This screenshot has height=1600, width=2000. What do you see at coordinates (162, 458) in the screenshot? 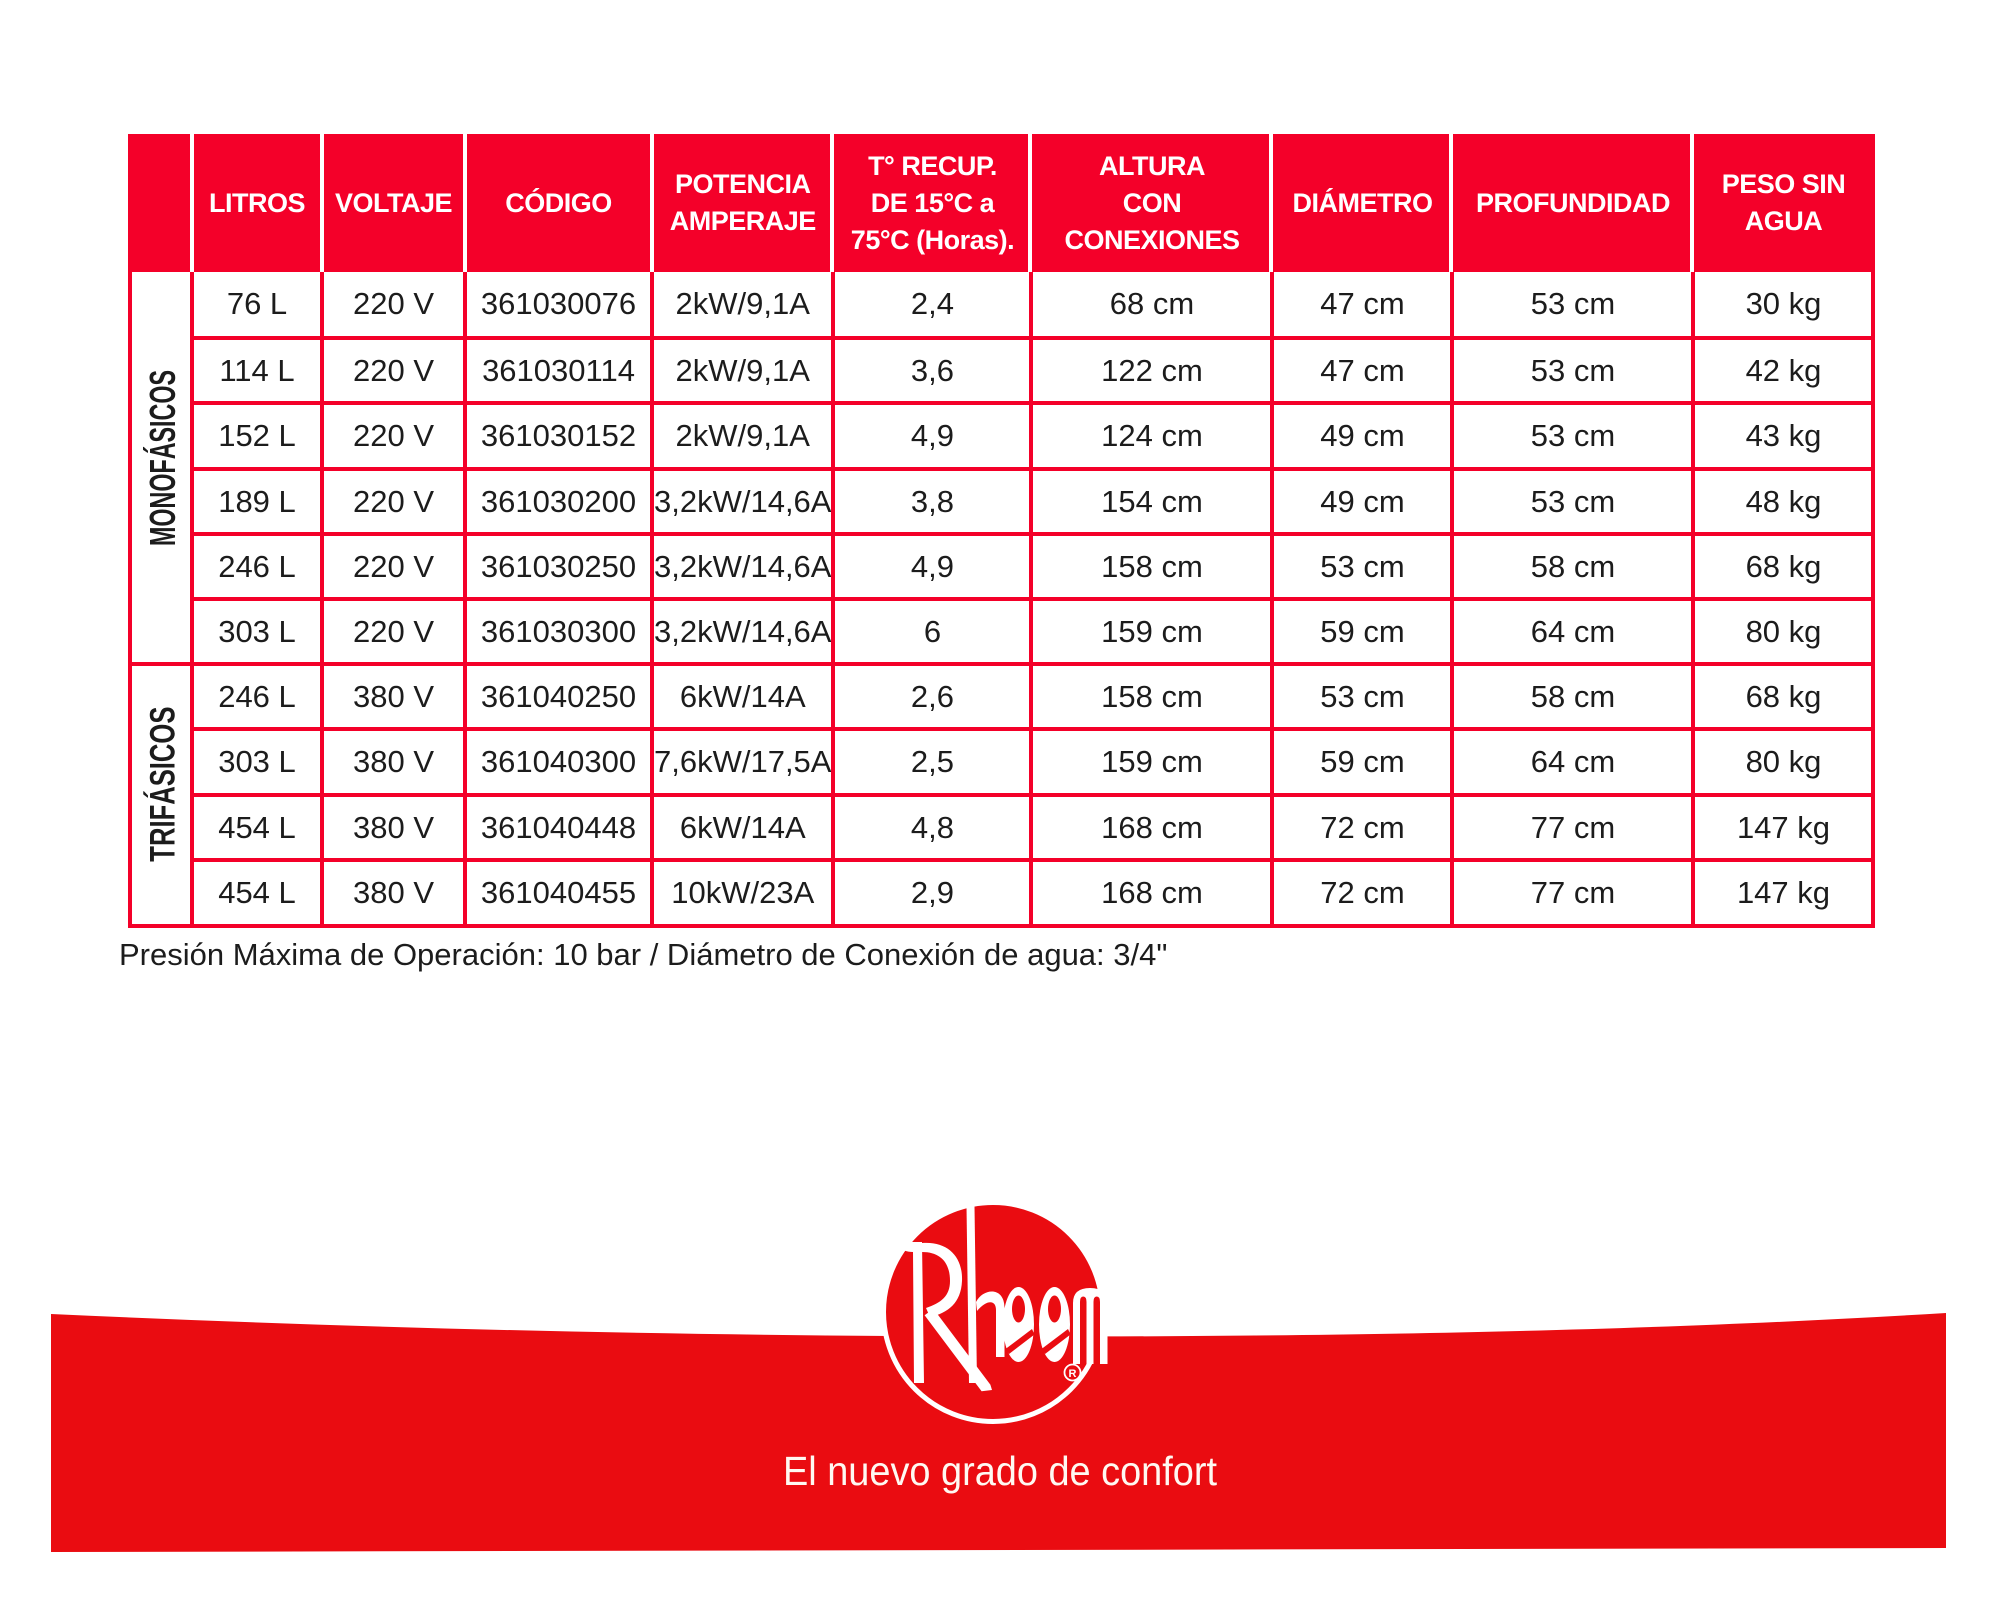
I see `svg-text: MONOFÁSICOS` at bounding box center [162, 458].